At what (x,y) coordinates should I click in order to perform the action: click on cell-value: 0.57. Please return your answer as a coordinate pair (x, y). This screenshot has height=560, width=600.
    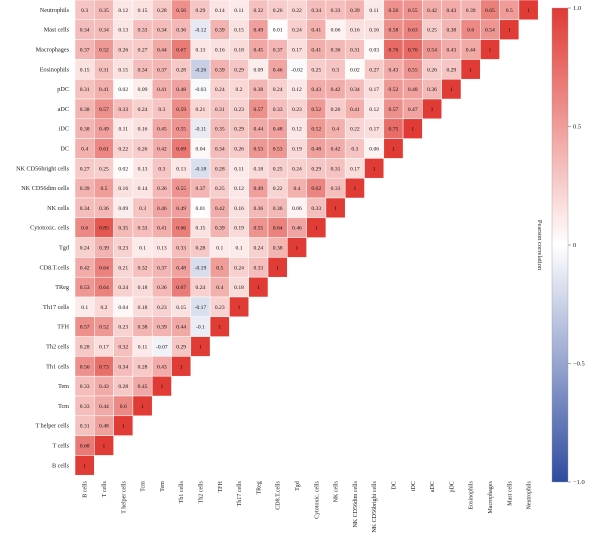
    Looking at the image, I should click on (85, 328).